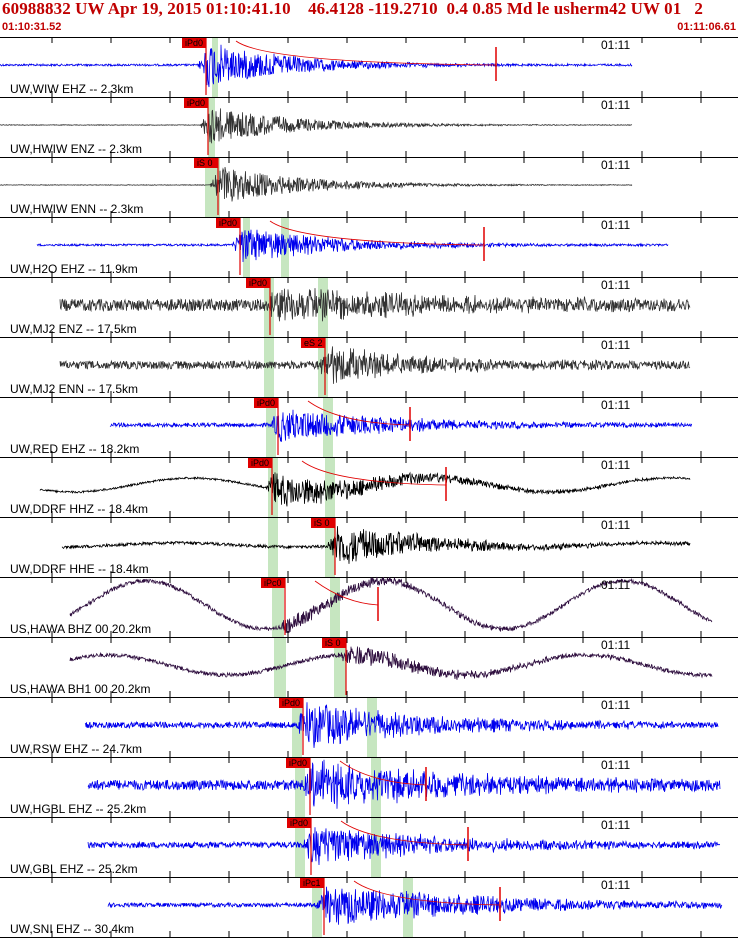  I want to click on trace-row: eS 2 01:11 UW,MJ2 ENN -- 17.5km, so click(369, 367).